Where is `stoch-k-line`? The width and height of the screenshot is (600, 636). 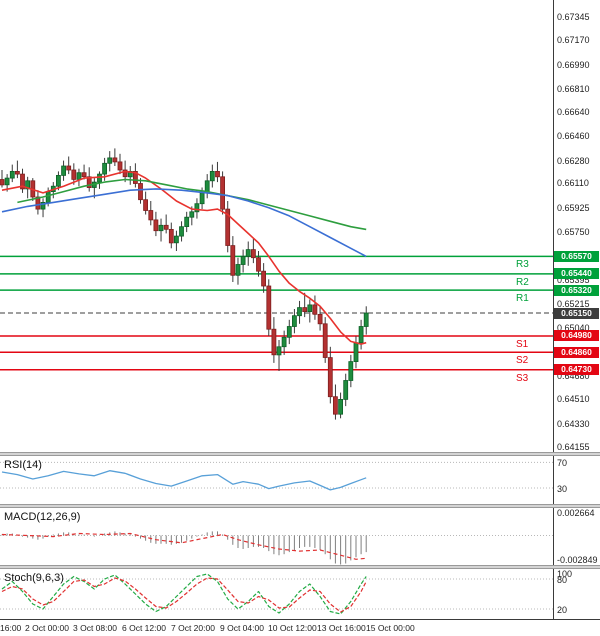
stoch-k-line is located at coordinates (184, 594).